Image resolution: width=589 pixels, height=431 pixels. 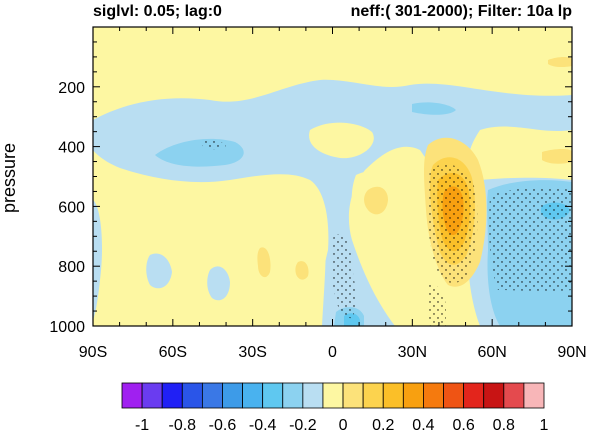 I want to click on colorbar-label: 0, so click(x=343, y=424).